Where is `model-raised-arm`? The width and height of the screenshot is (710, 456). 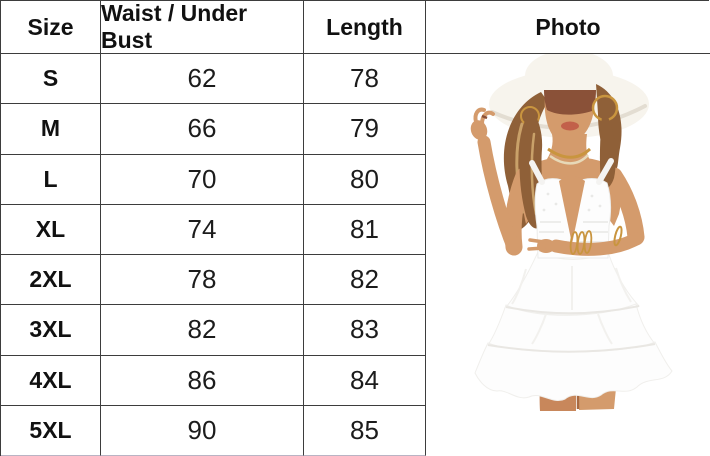
model-raised-arm is located at coordinates (495, 181).